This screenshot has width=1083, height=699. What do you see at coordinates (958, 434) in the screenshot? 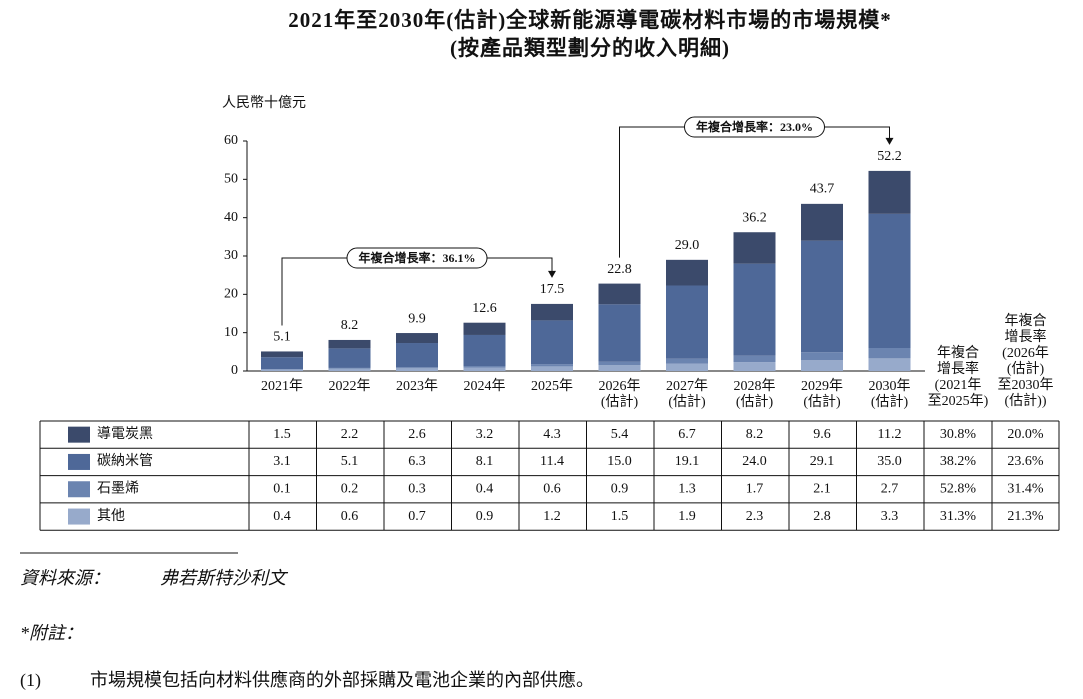
I see `cagr-value: 30.8%` at bounding box center [958, 434].